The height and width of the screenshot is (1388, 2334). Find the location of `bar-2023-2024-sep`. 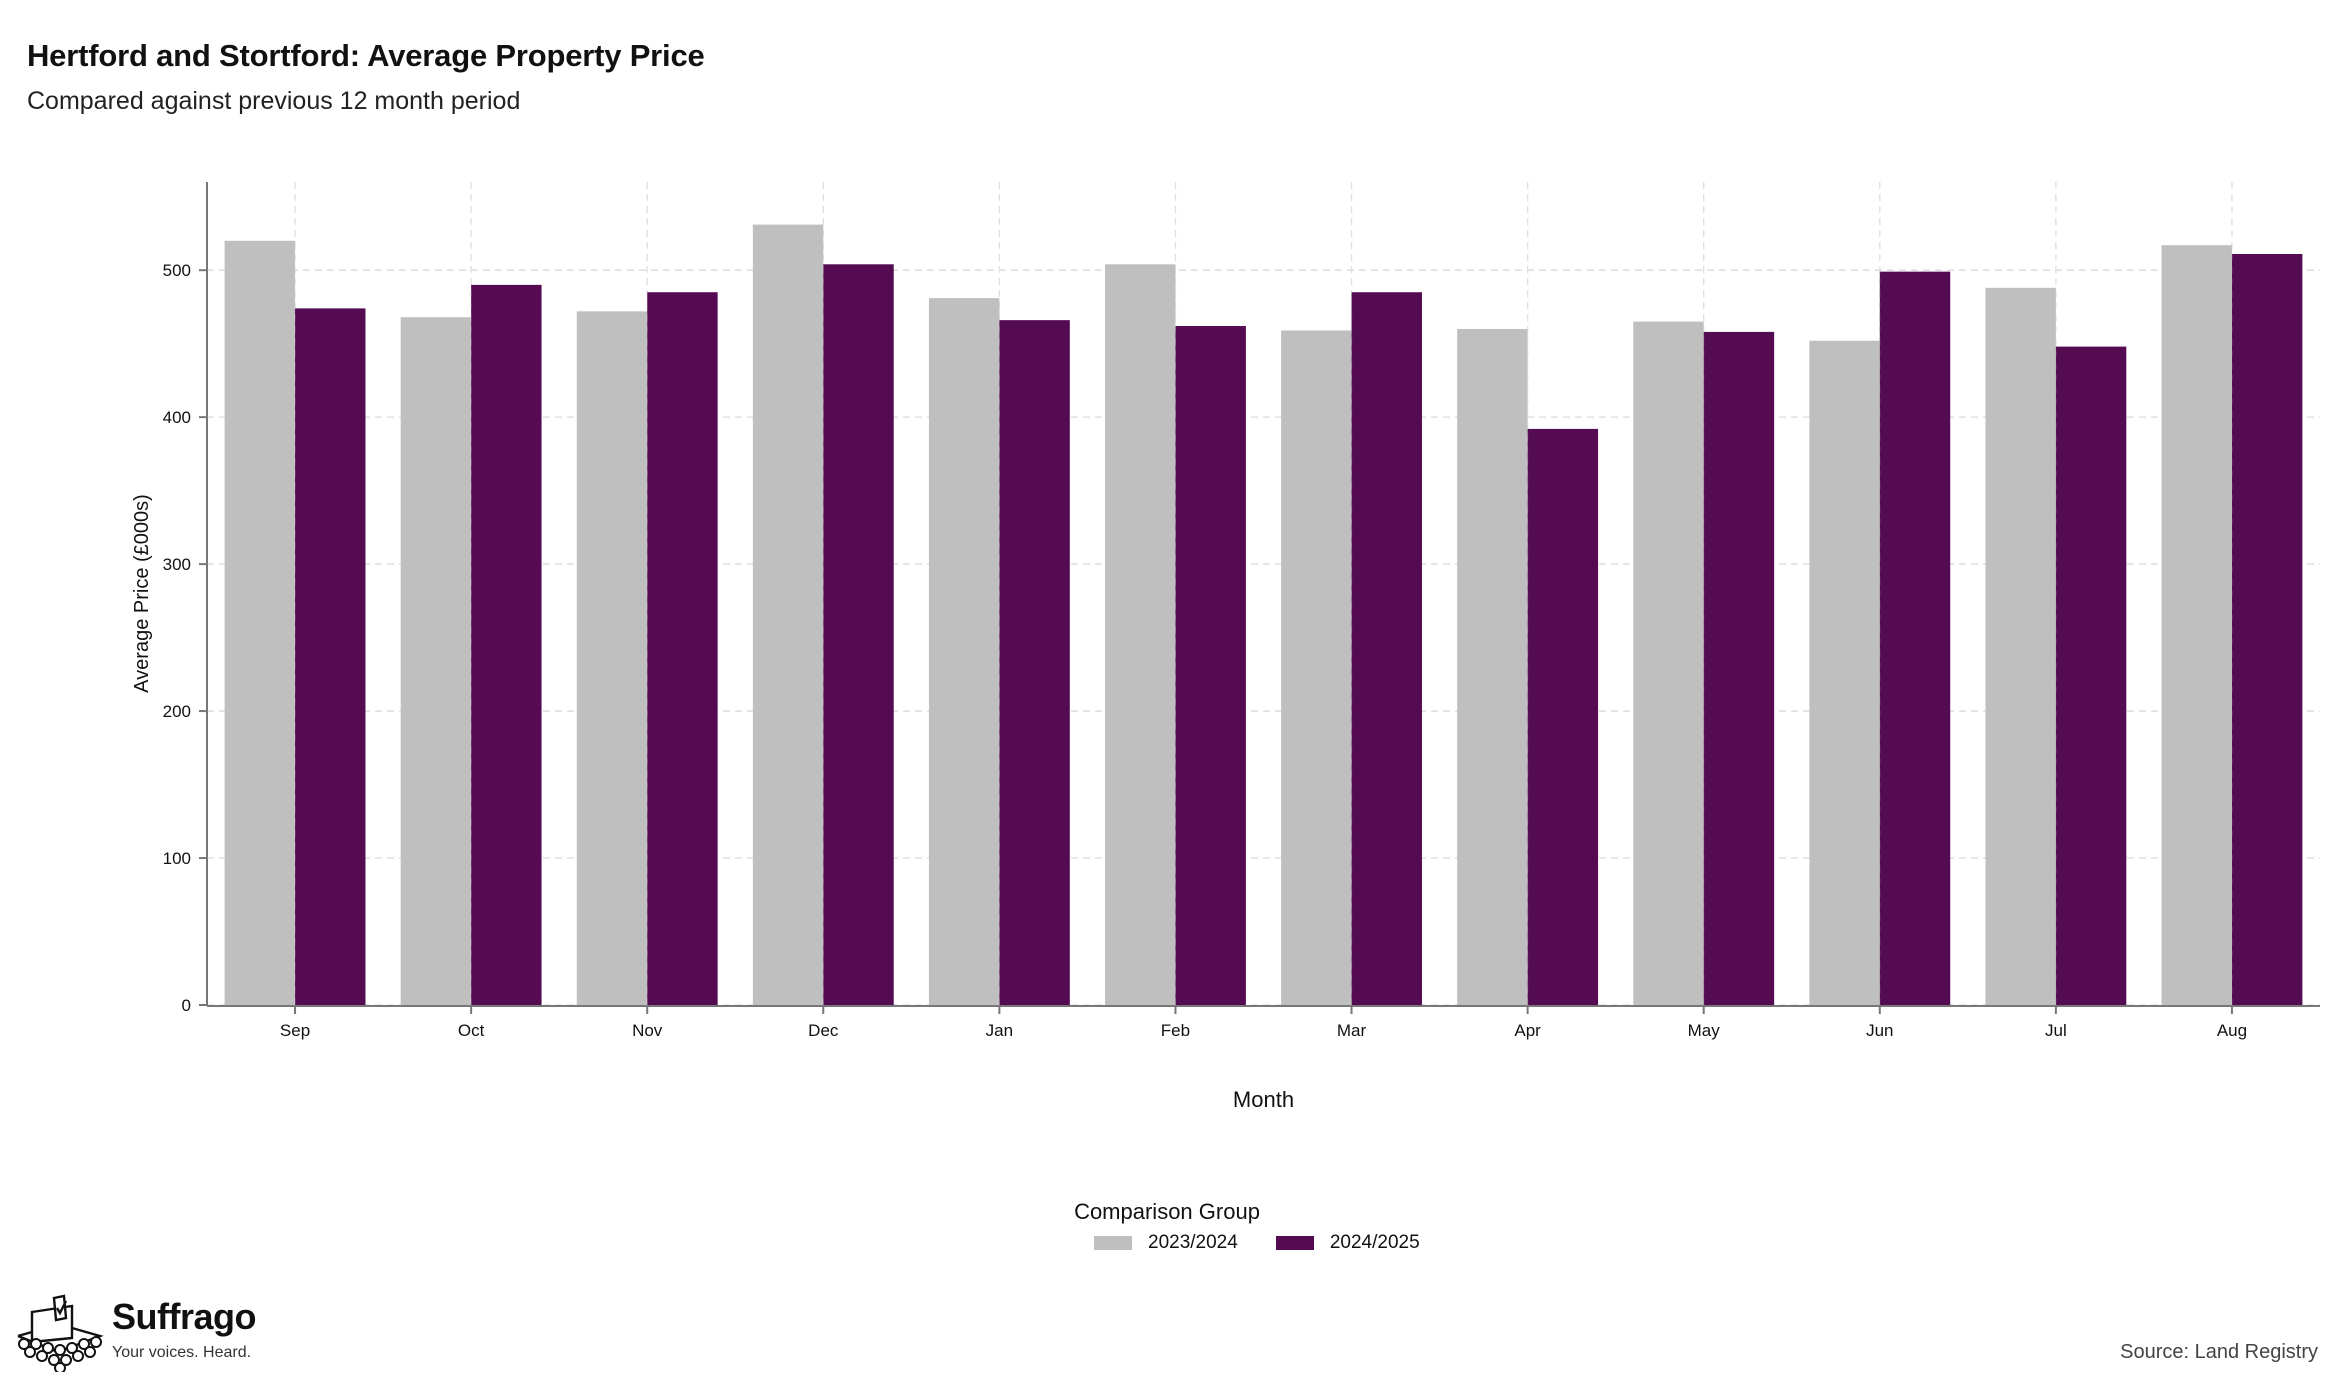

bar-2023-2024-sep is located at coordinates (260, 623).